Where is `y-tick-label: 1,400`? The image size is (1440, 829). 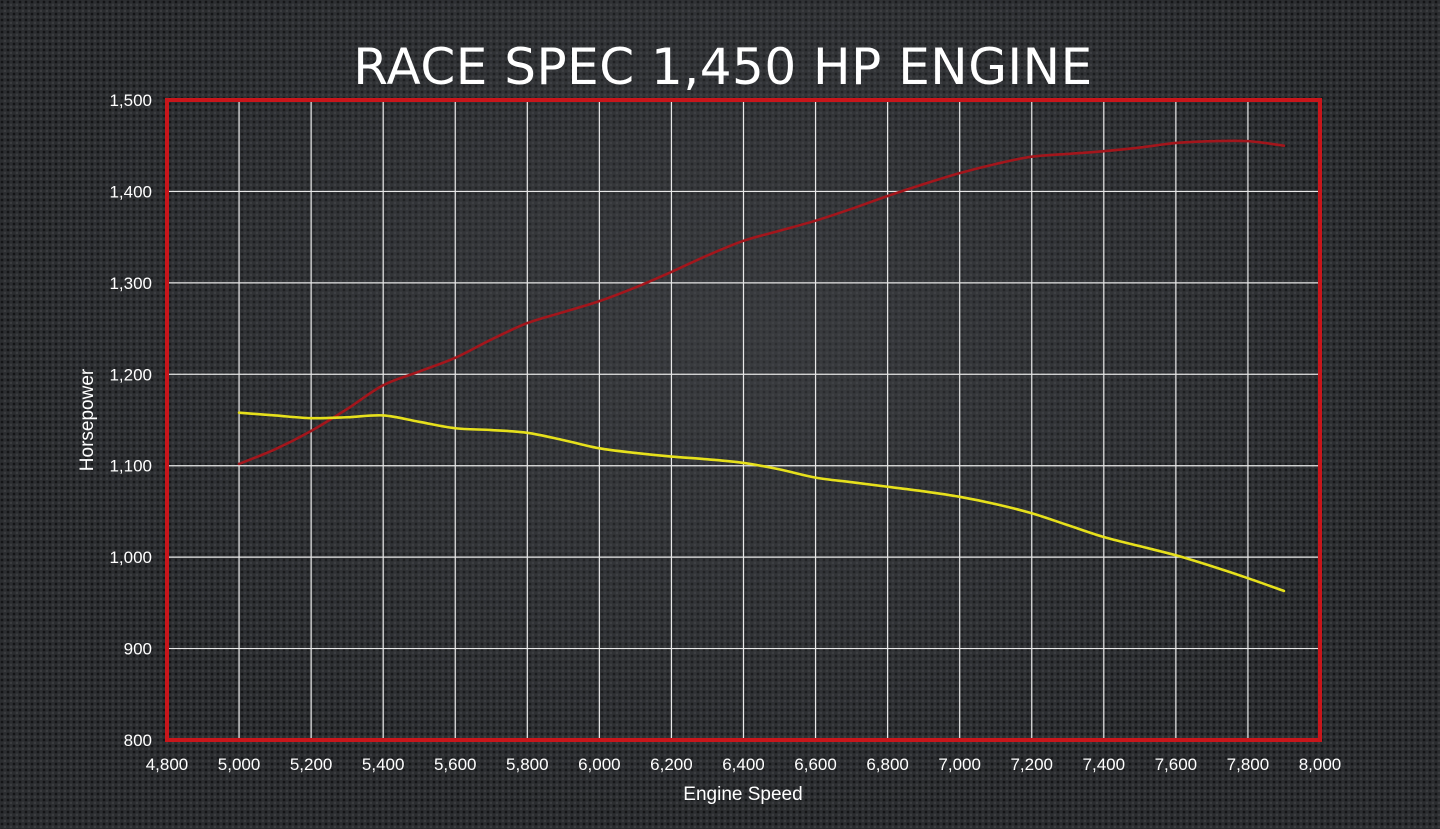 y-tick-label: 1,400 is located at coordinates (130, 191).